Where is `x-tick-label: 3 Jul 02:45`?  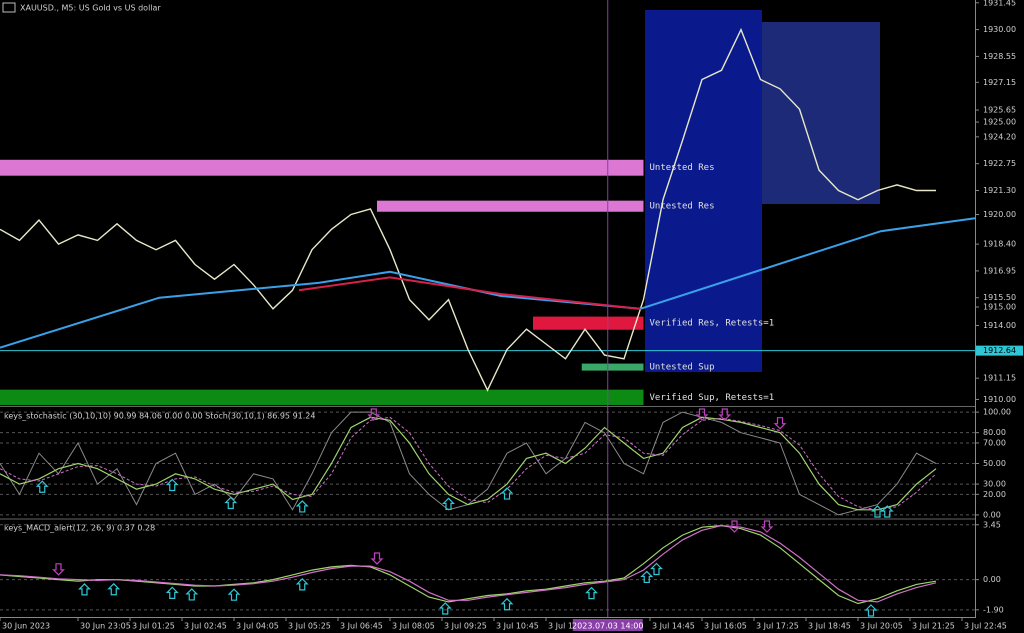
x-tick-label: 3 Jul 02:45 is located at coordinates (205, 626).